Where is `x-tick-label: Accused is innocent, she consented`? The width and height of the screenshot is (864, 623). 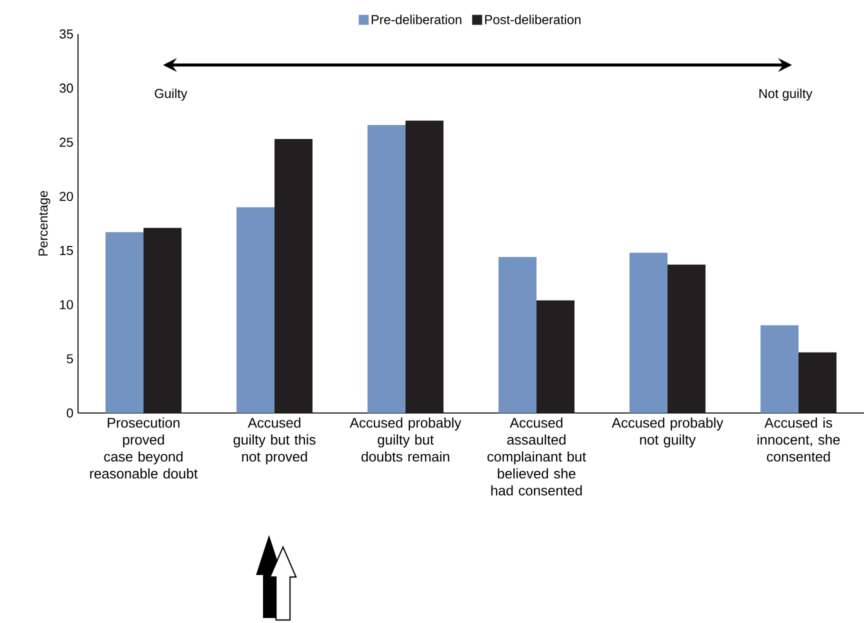
x-tick-label: Accused is innocent, she consented is located at coordinates (799, 440).